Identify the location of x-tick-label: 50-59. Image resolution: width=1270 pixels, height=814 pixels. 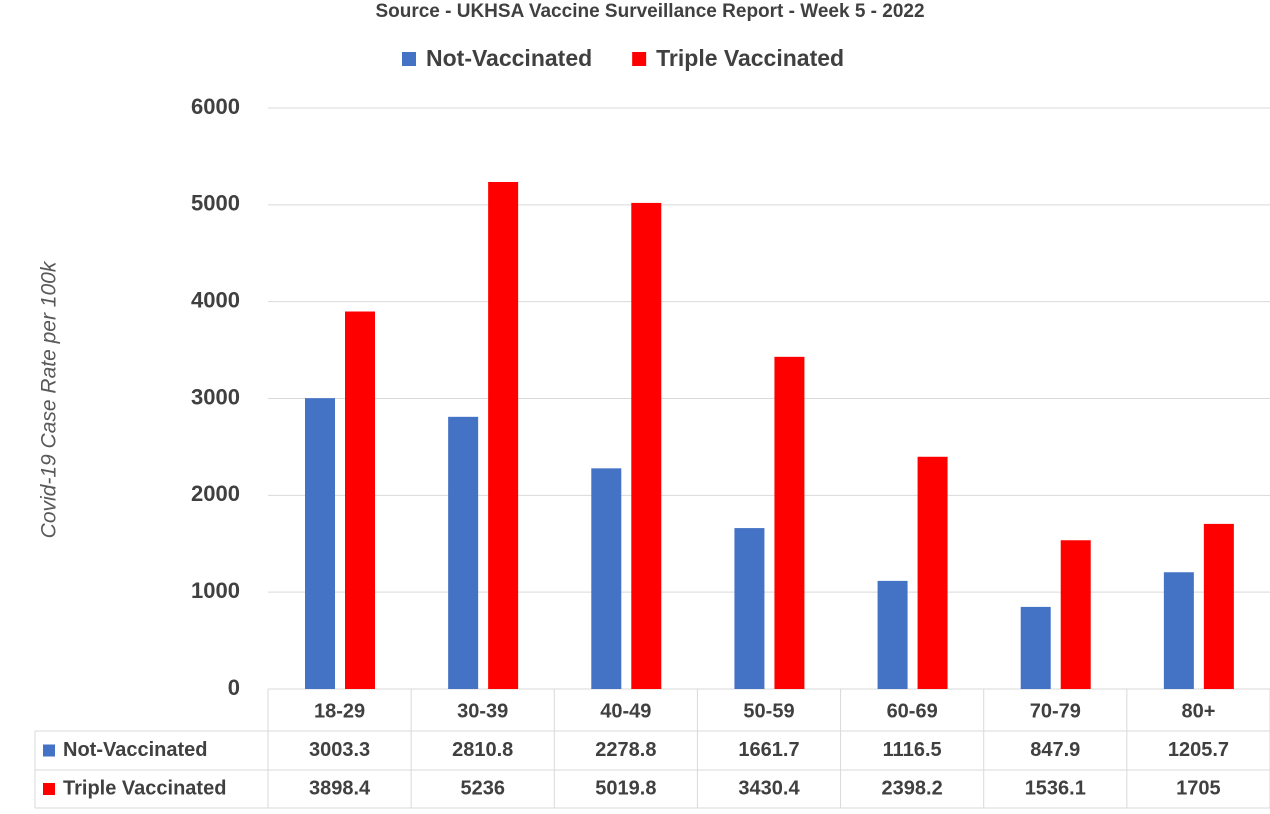
(768, 711).